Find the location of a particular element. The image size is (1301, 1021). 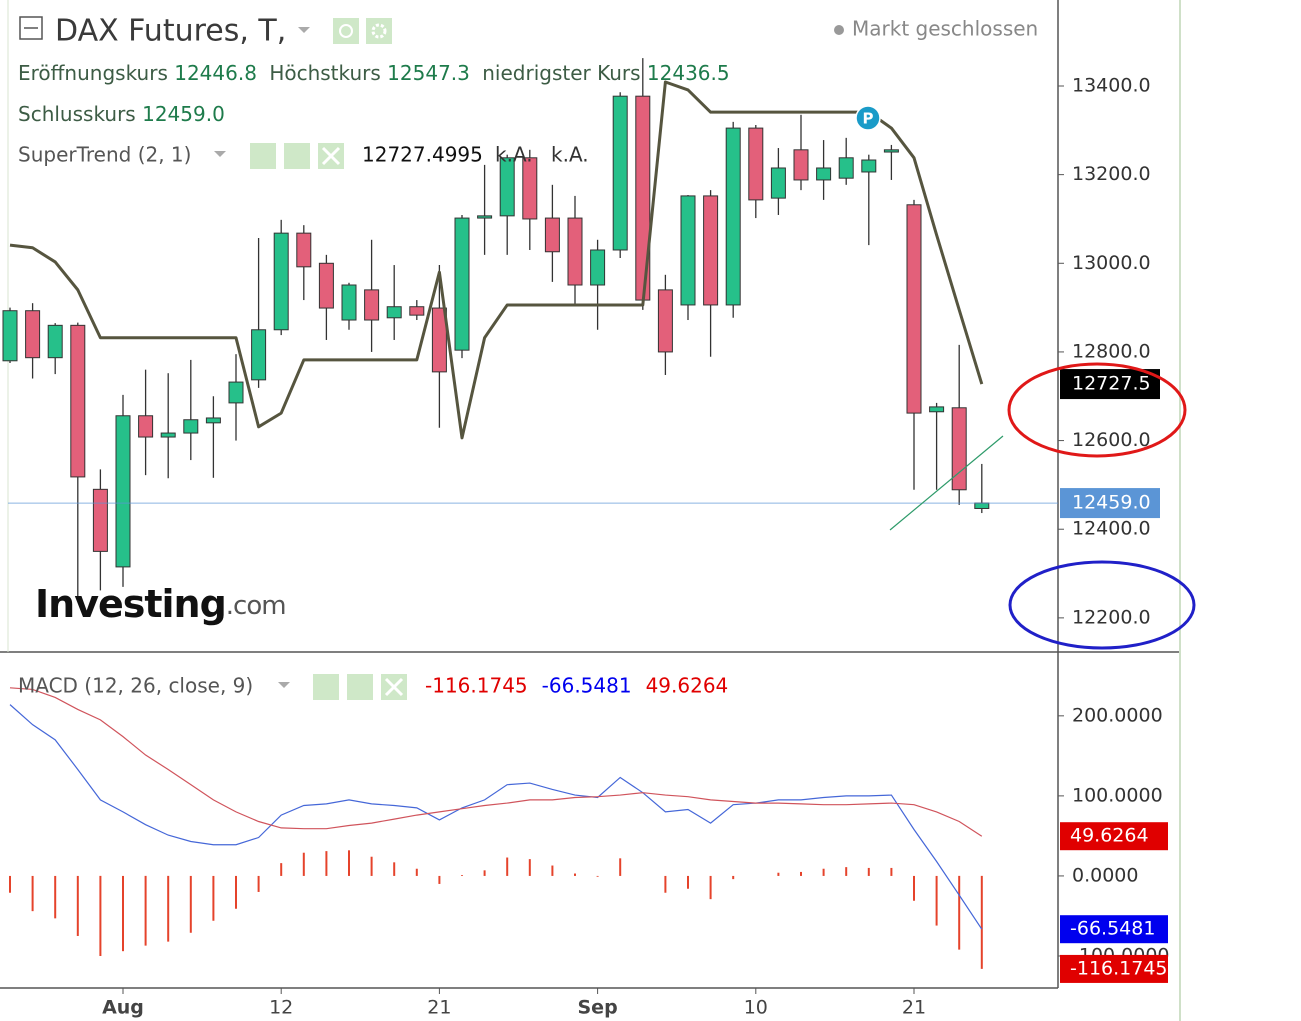

marker-label: P is located at coordinates (868, 119).